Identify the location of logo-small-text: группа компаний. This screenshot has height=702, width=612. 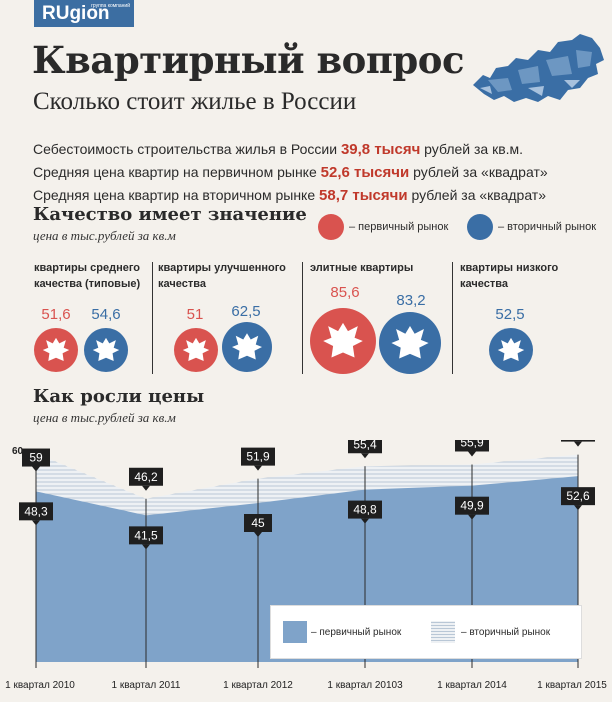
(110, 6).